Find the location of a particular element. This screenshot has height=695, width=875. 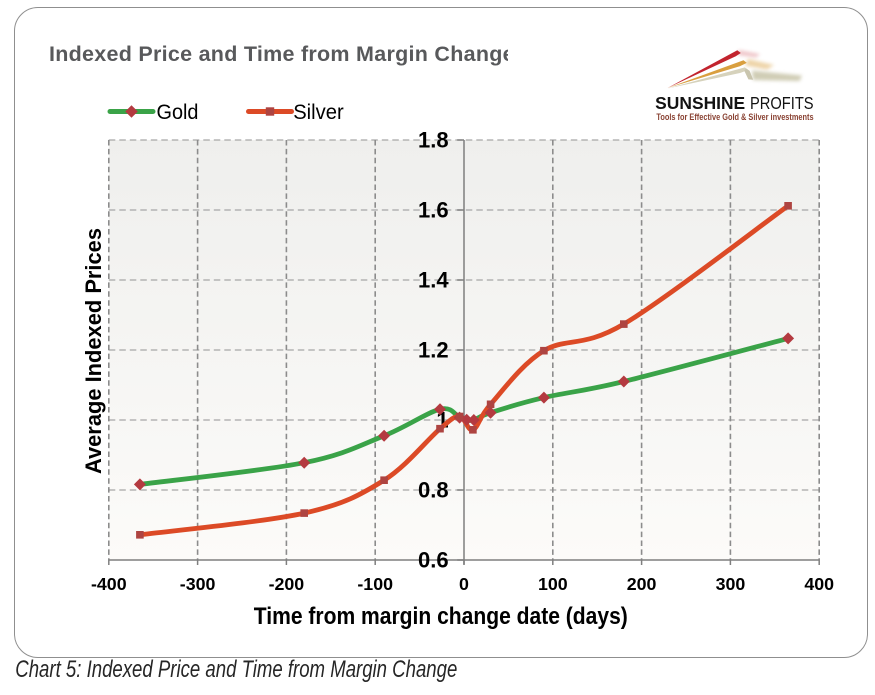

svg-text: 100 is located at coordinates (553, 584).